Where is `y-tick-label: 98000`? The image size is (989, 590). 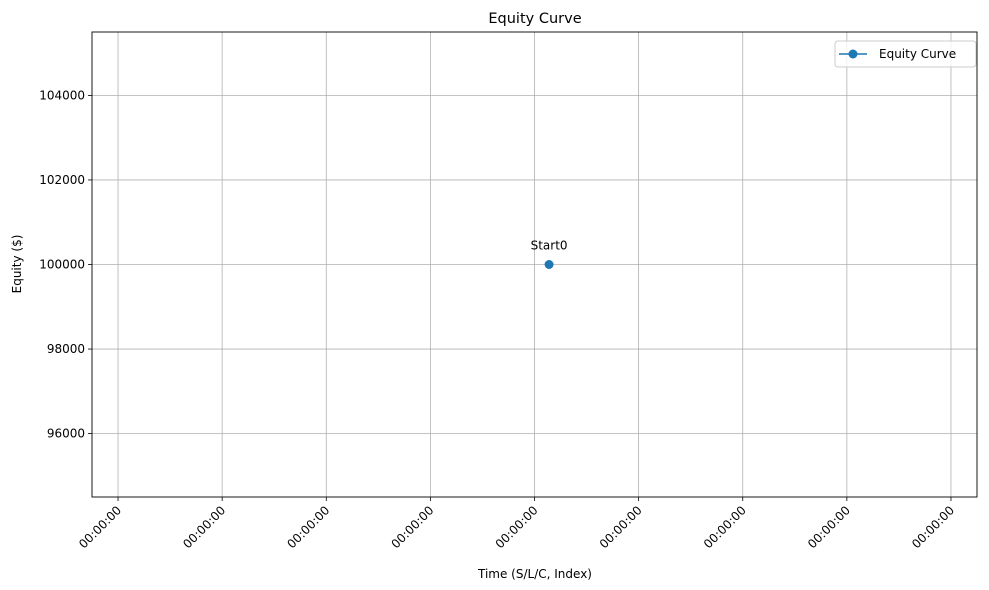
y-tick-label: 98000 is located at coordinates (66, 349).